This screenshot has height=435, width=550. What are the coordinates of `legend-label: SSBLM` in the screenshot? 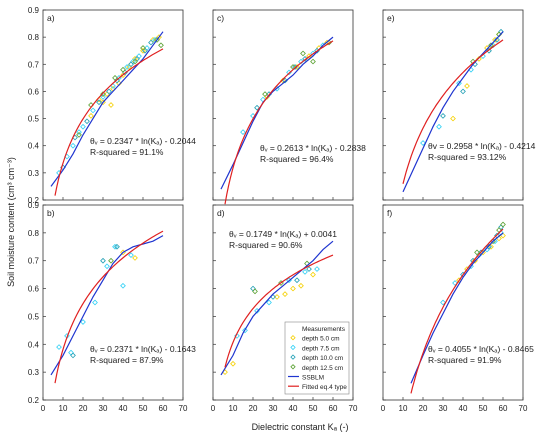 It's located at (313, 378).